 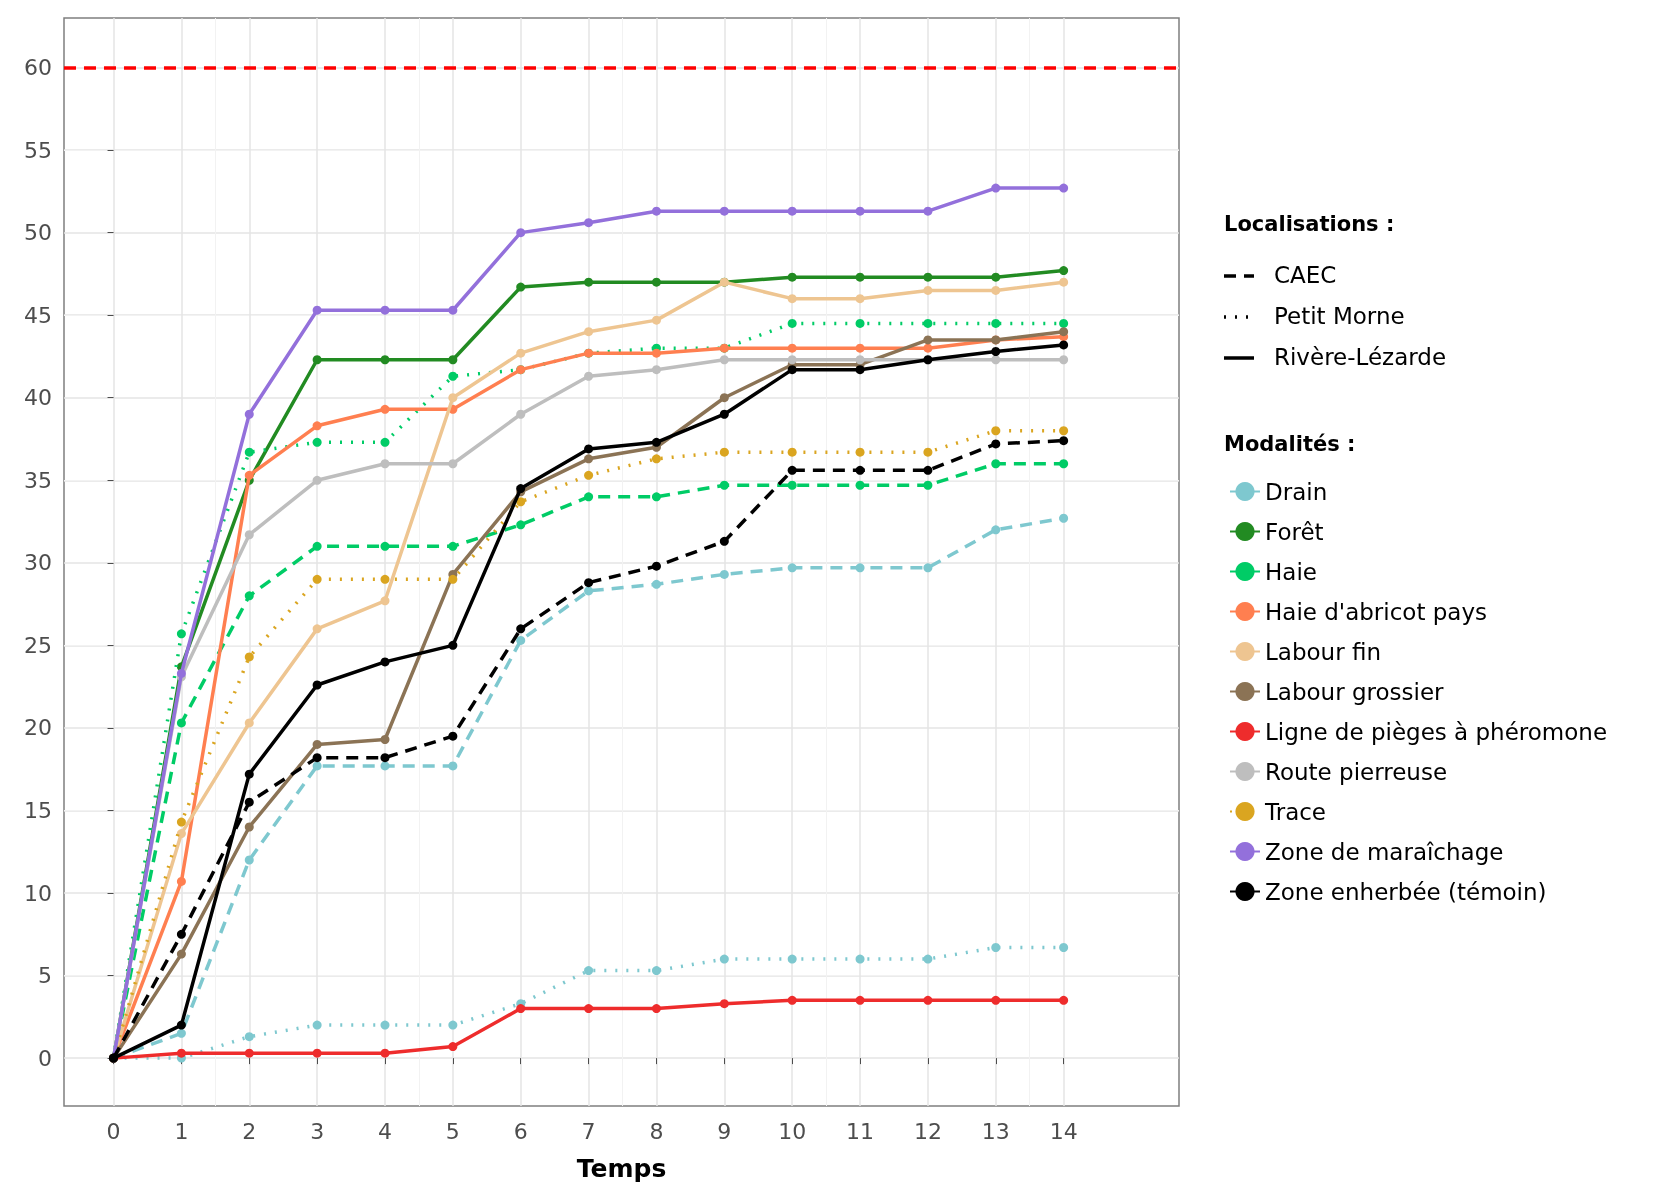 What do you see at coordinates (860, 1131) in the screenshot?
I see `x-tick-label: 11` at bounding box center [860, 1131].